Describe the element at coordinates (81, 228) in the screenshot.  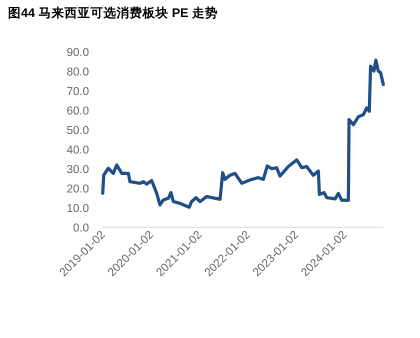
I see `y-tick-label: 0.0` at that location.